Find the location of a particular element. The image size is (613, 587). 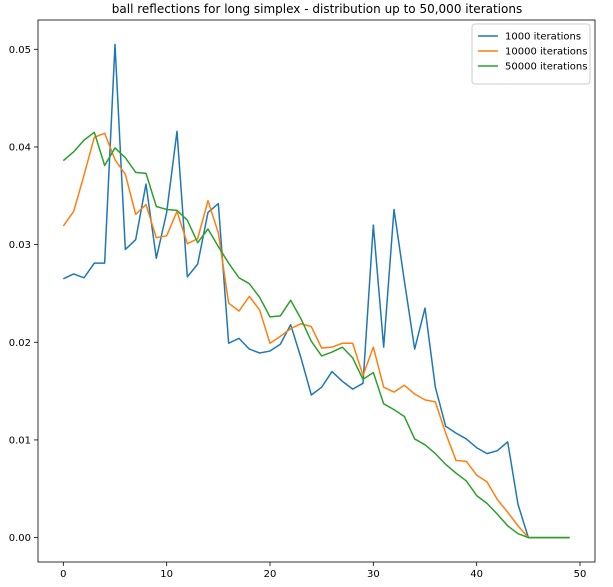

y-tick-label: 0.01 is located at coordinates (20, 440).